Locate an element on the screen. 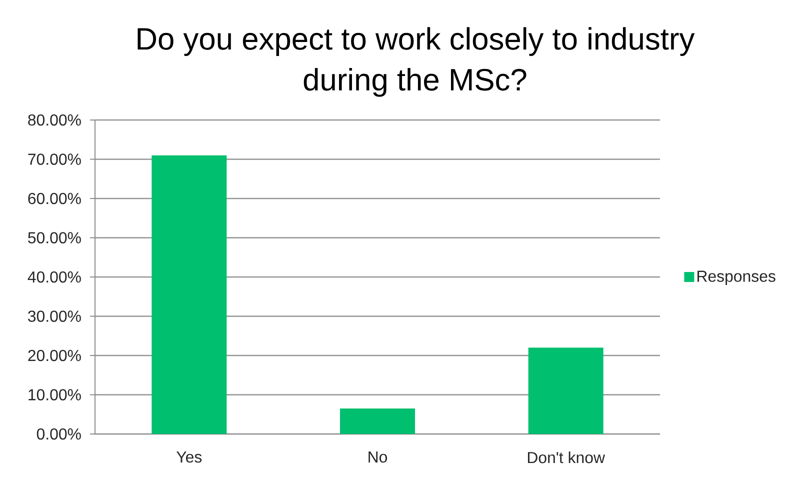 This screenshot has width=790, height=477. chart-title: Do you expect to work closely to industry during the MSc? is located at coordinates (416, 62).